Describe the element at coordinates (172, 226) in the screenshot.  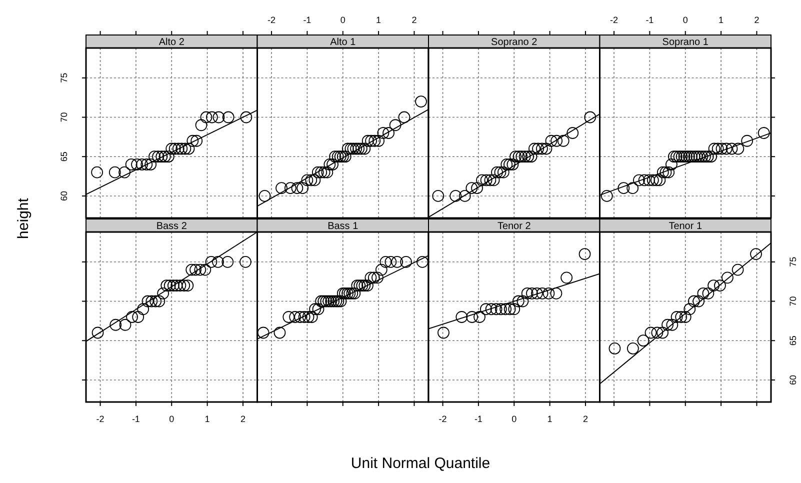
I see `chart-title: Bass 2` at that location.